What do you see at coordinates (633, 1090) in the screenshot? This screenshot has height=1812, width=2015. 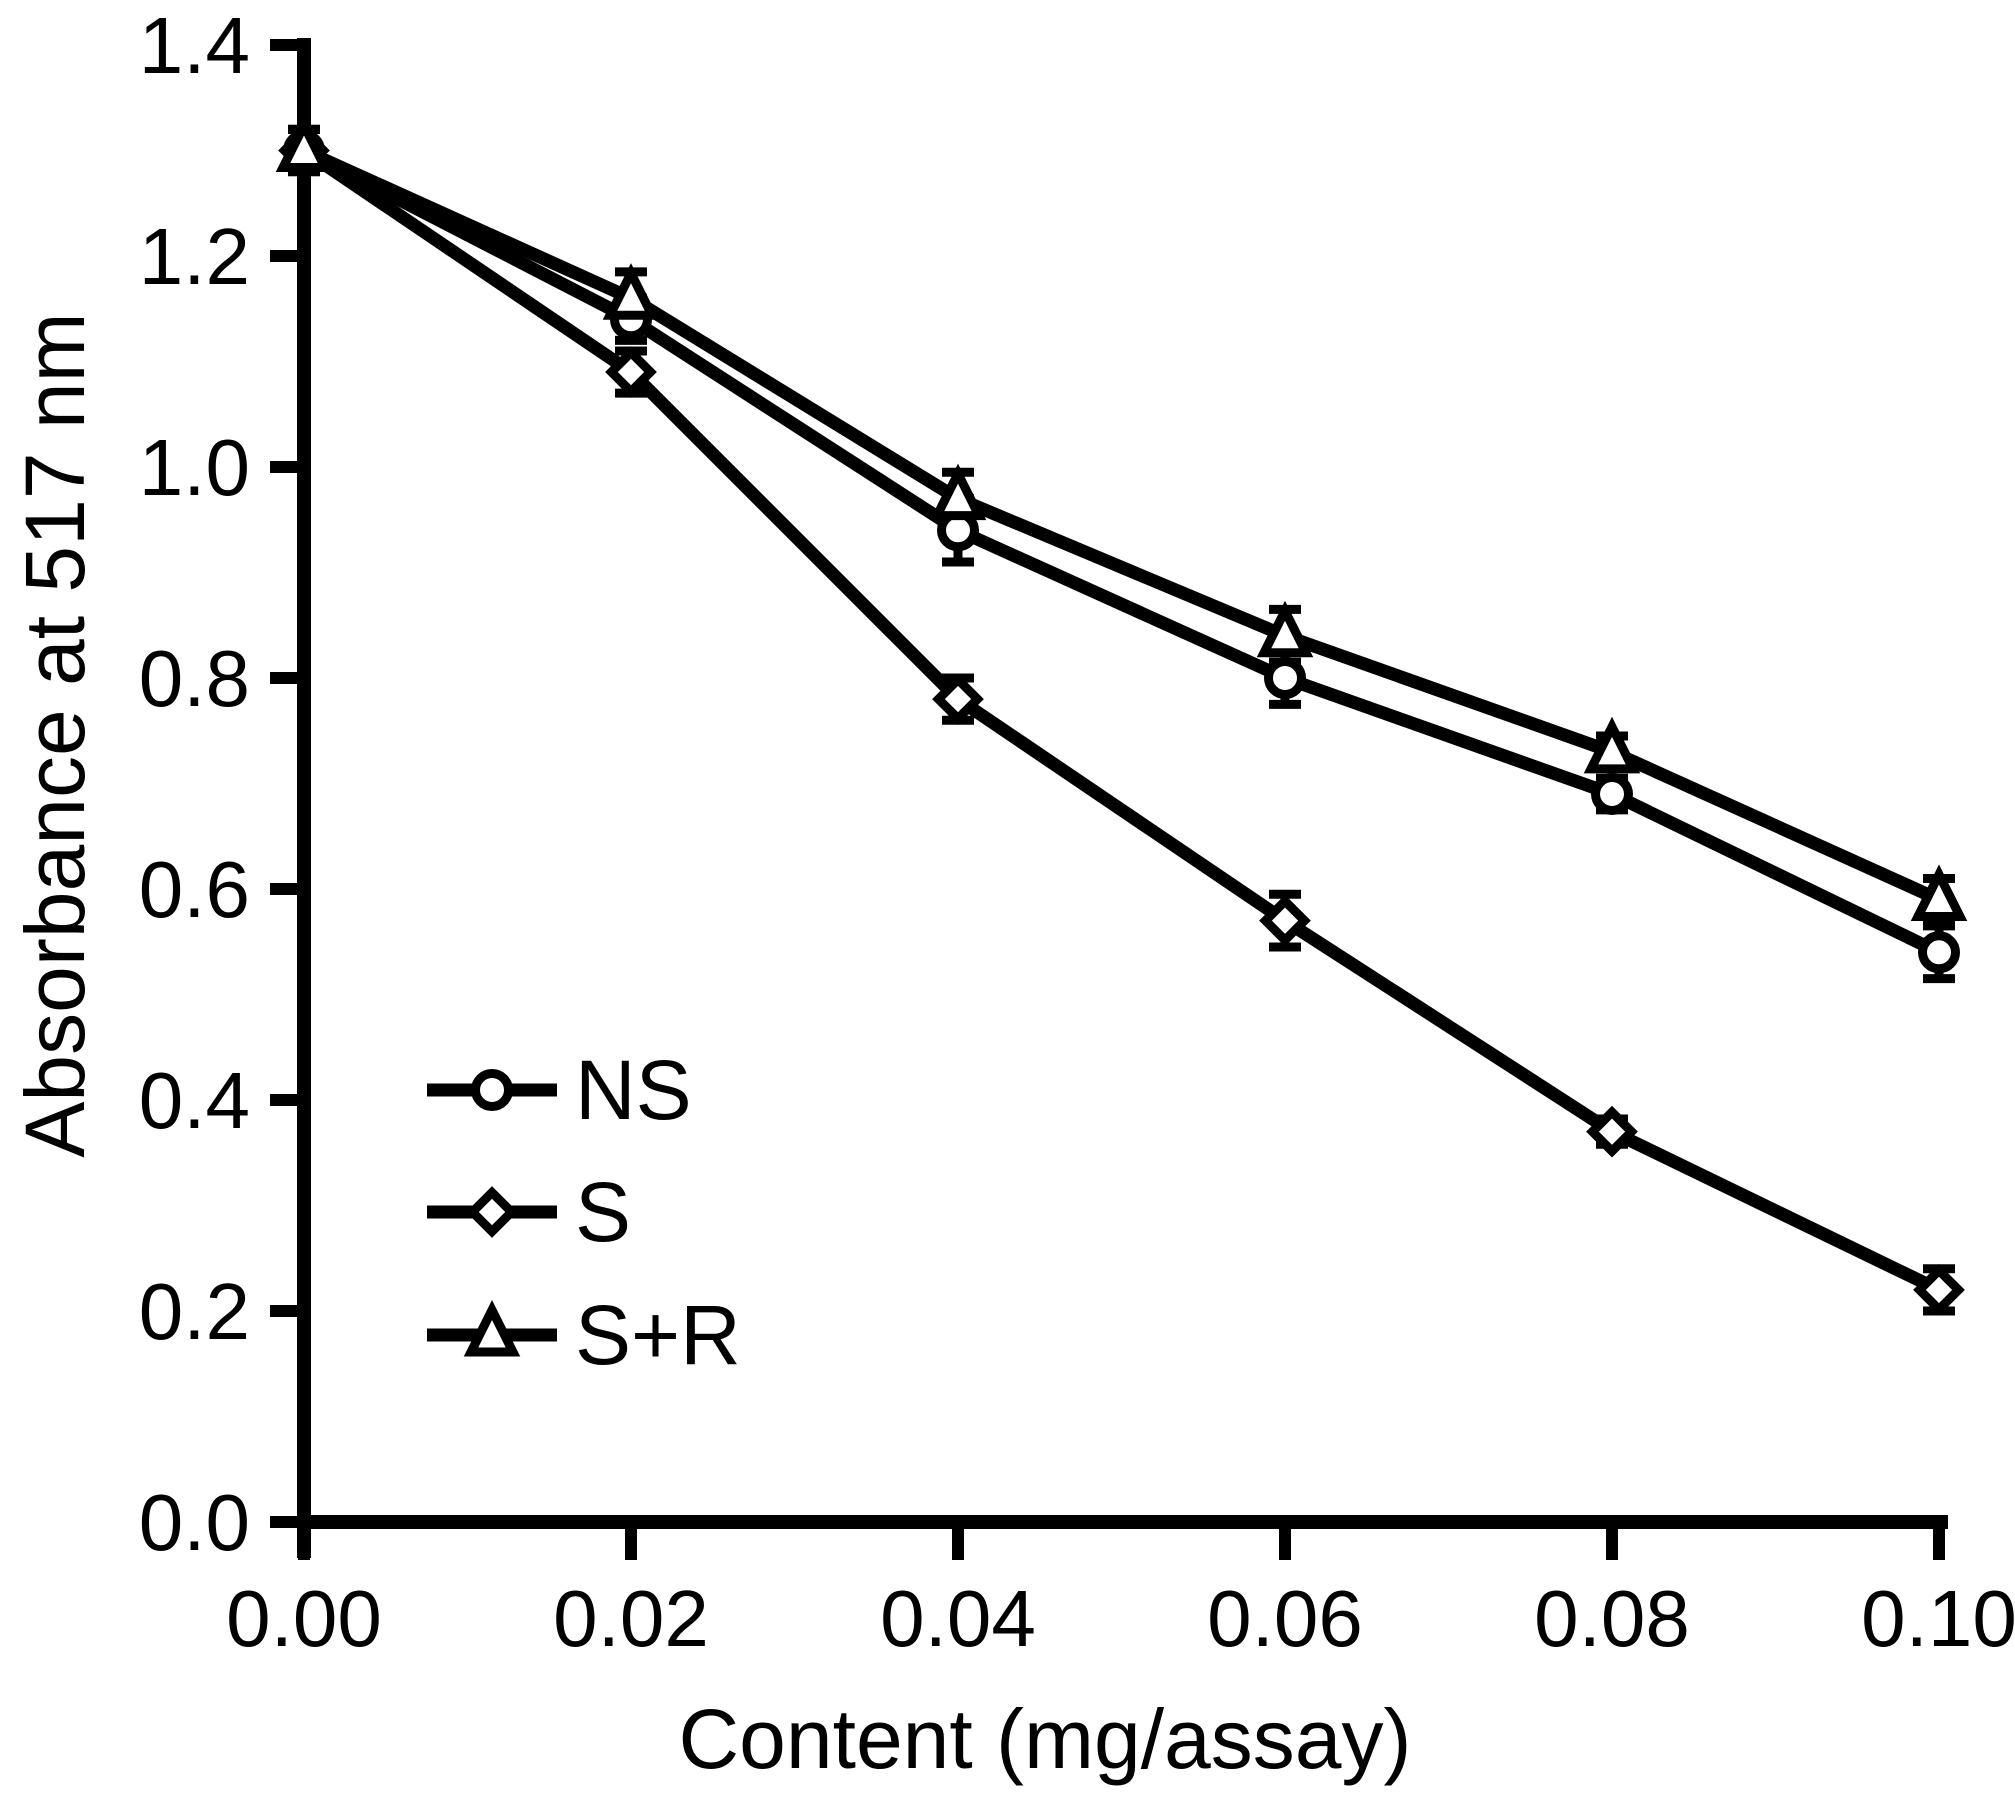 I see `legend-label-NS: NS` at bounding box center [633, 1090].